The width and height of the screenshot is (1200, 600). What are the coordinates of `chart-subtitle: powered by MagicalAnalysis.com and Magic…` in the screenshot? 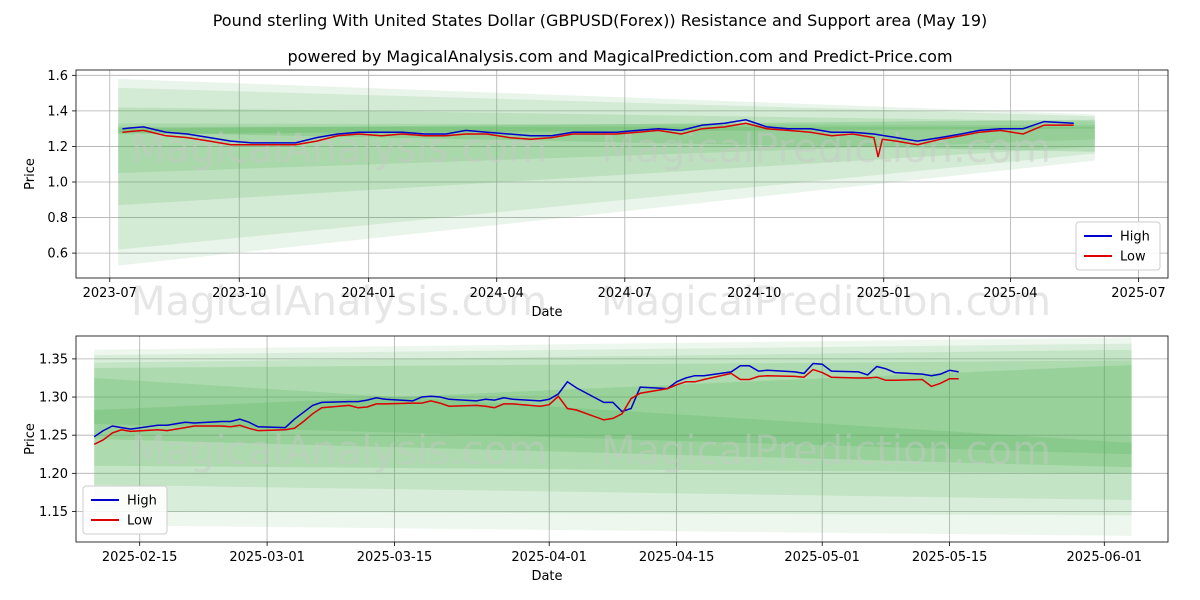 It's located at (619, 56).